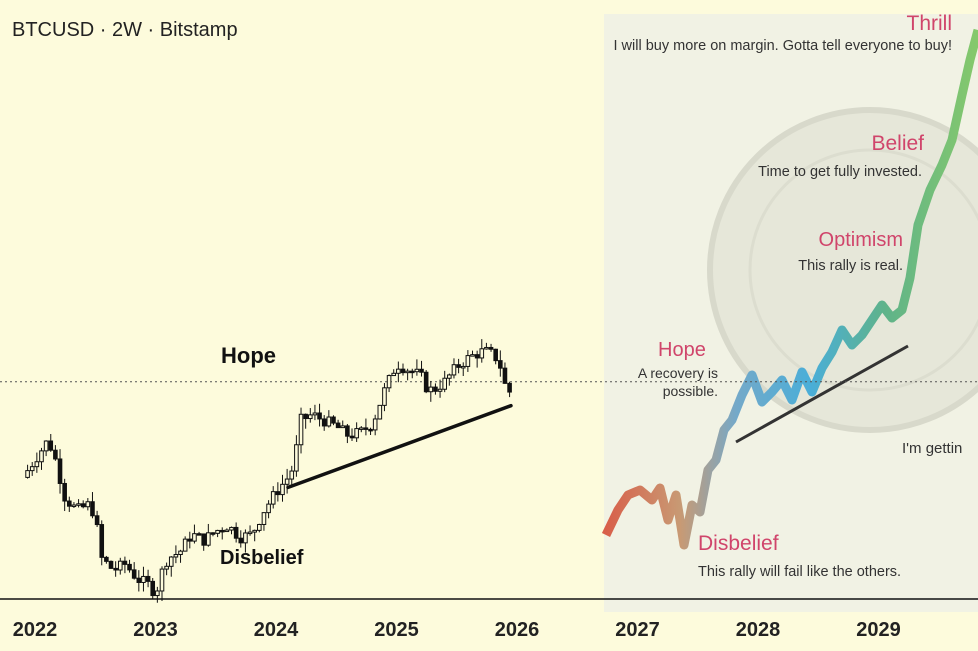 This screenshot has width=978, height=651. What do you see at coordinates (930, 23) in the screenshot?
I see `inset-phase-thrill-label: Thrill` at bounding box center [930, 23].